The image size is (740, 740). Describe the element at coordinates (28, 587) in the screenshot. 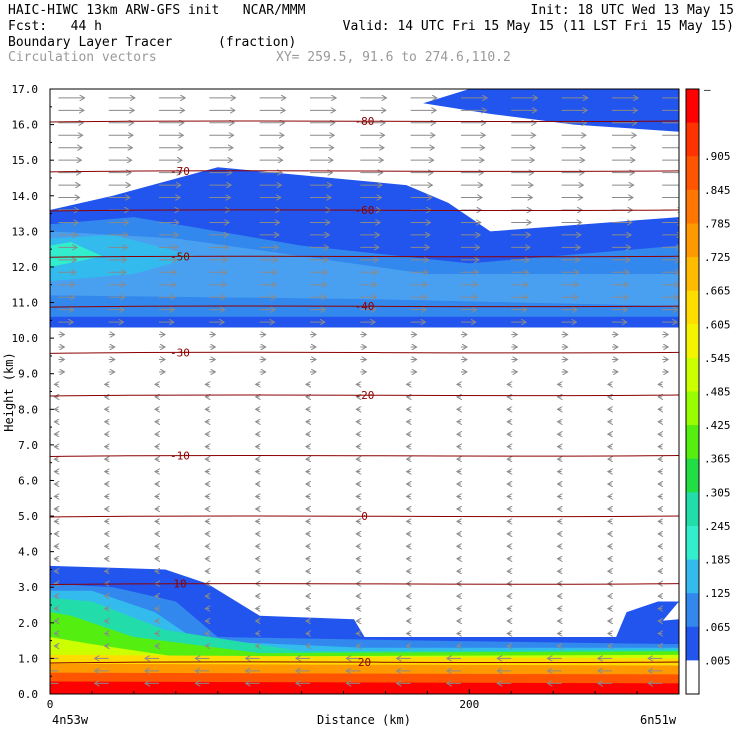

I see `y-tick-label: 3.0` at that location.